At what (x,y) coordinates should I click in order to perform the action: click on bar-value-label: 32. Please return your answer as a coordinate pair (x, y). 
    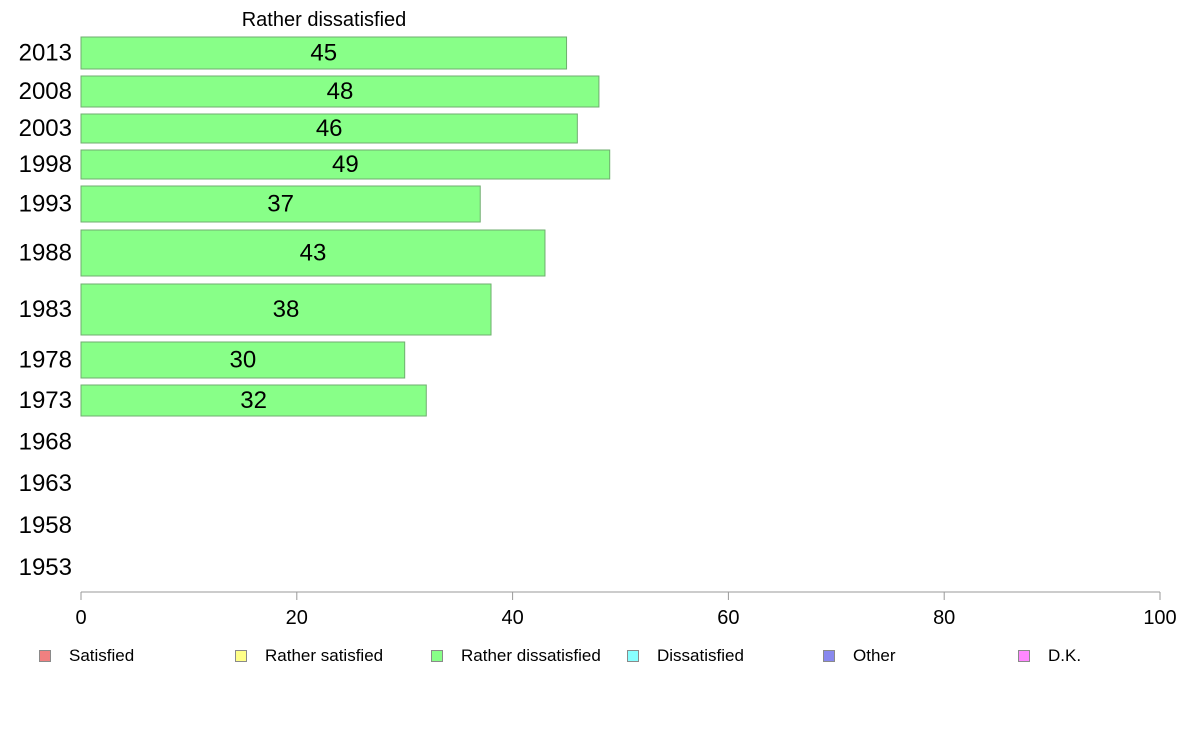
    Looking at the image, I should click on (253, 400).